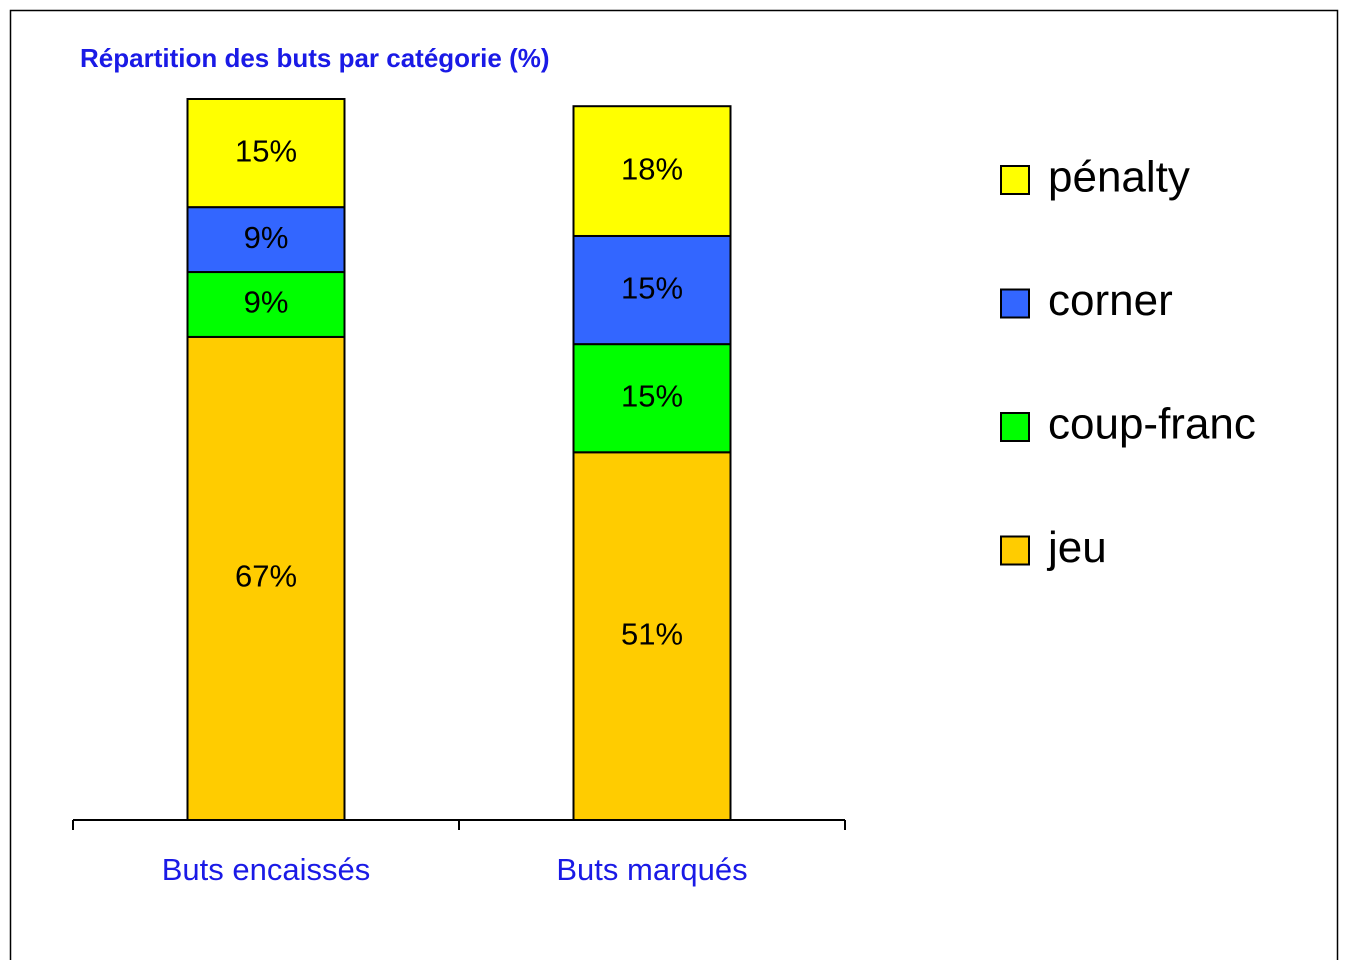 Image resolution: width=1348 pixels, height=965 pixels. I want to click on x-tick-label: Buts marqués, so click(651, 869).